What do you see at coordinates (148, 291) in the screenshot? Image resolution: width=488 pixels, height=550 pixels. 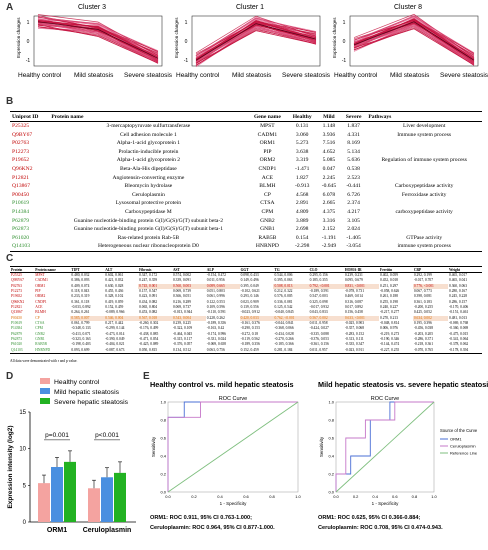 I see `correlation-table-cell: 0.157, 0.547` at bounding box center [148, 291].